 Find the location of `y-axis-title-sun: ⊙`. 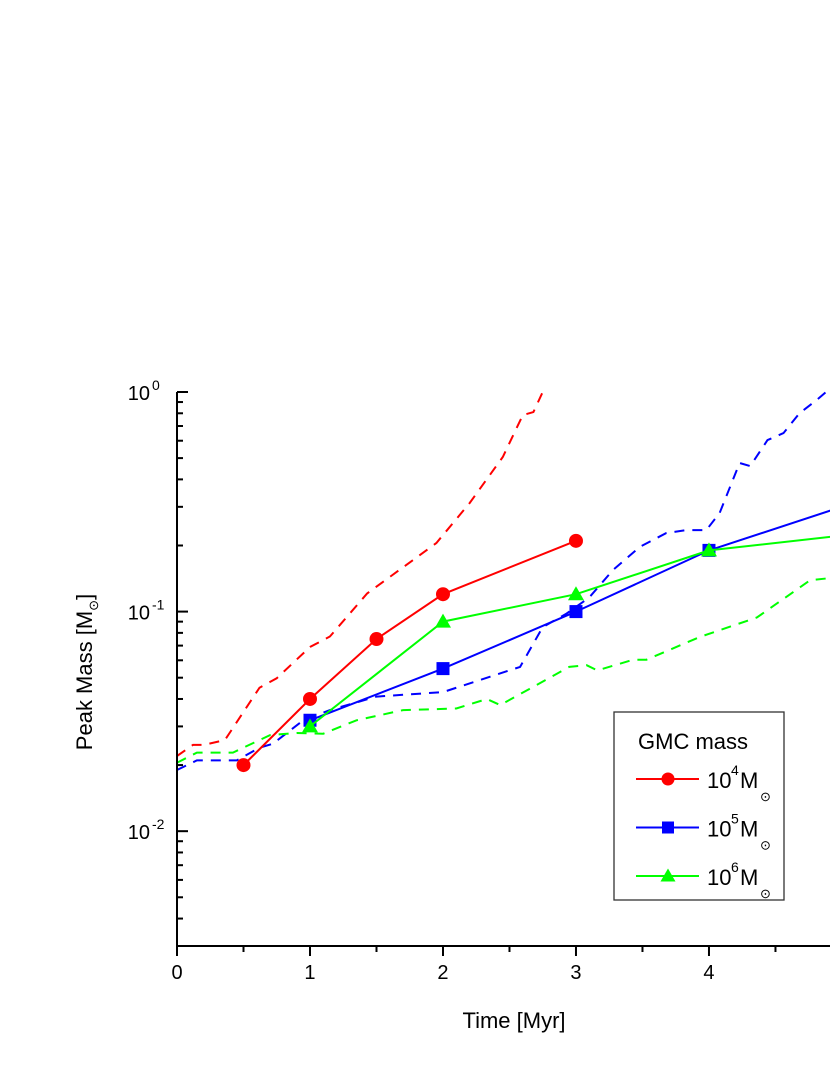

y-axis-title-sun: ⊙ is located at coordinates (93, 605).